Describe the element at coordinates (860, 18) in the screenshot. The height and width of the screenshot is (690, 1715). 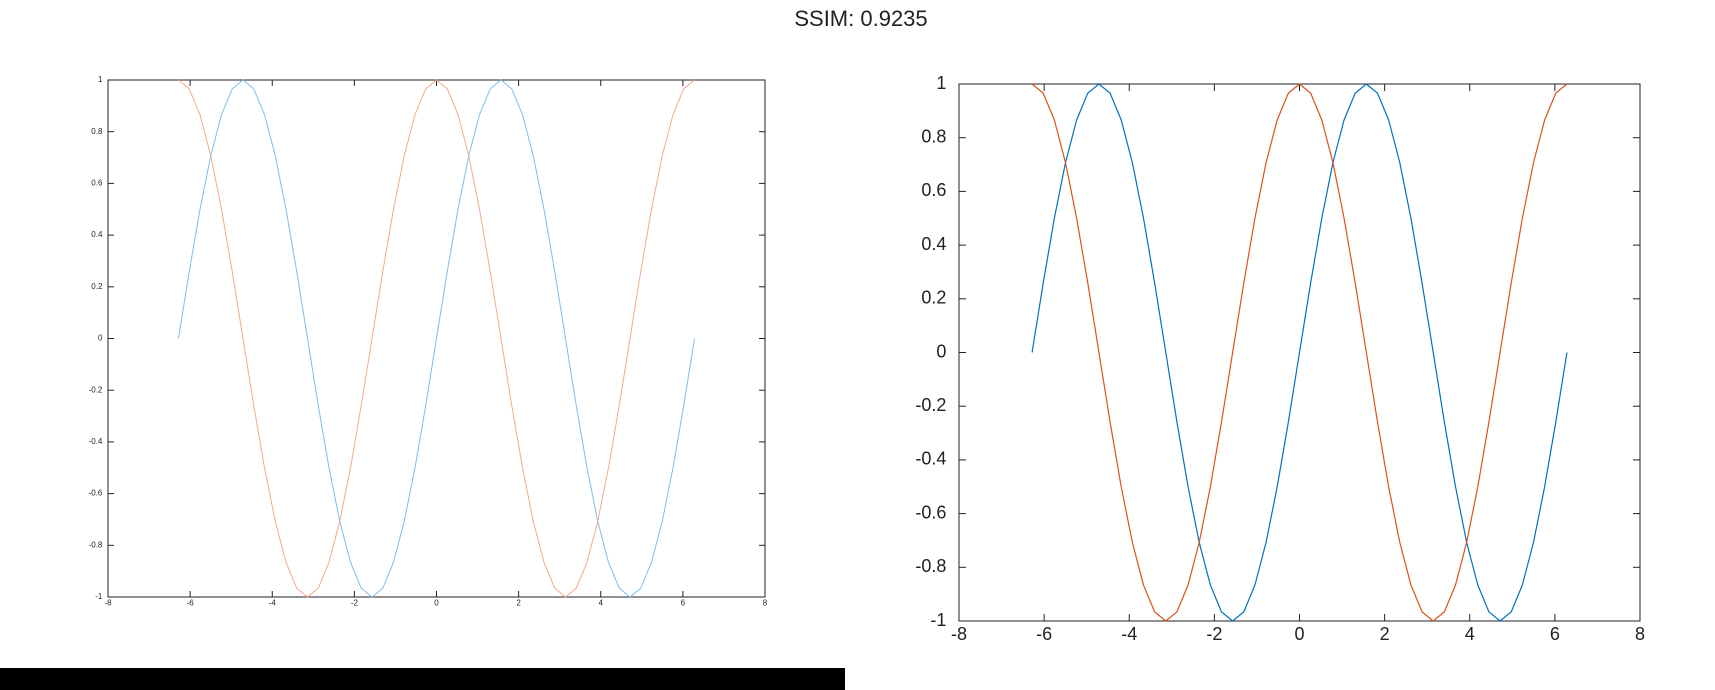
I see `page-title: SSIM: 0.9235` at that location.